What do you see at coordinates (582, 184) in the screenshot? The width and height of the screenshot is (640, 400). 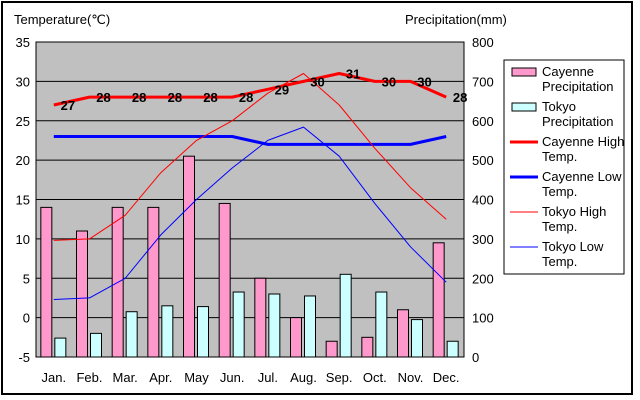 I see `legend-item-cayenne-low-label: Cayenne Low Temp.` at bounding box center [582, 184].